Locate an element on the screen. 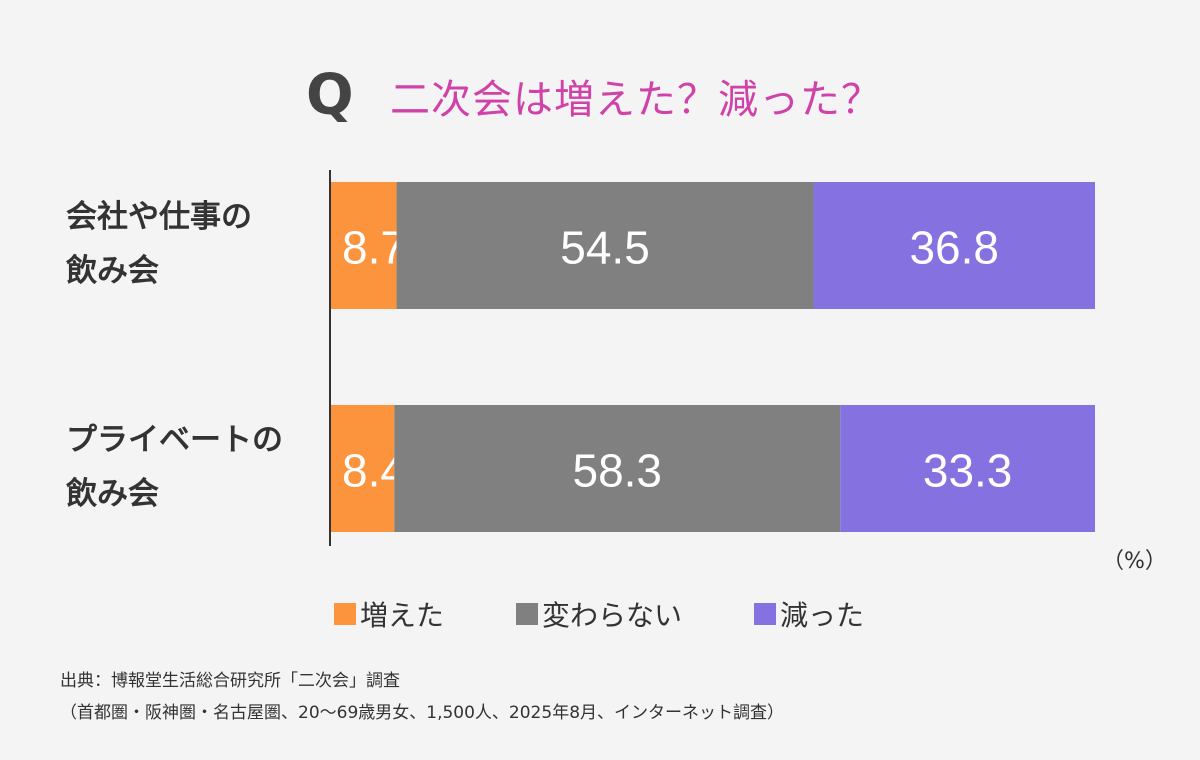  legend-swatch-decreased is located at coordinates (765, 614).